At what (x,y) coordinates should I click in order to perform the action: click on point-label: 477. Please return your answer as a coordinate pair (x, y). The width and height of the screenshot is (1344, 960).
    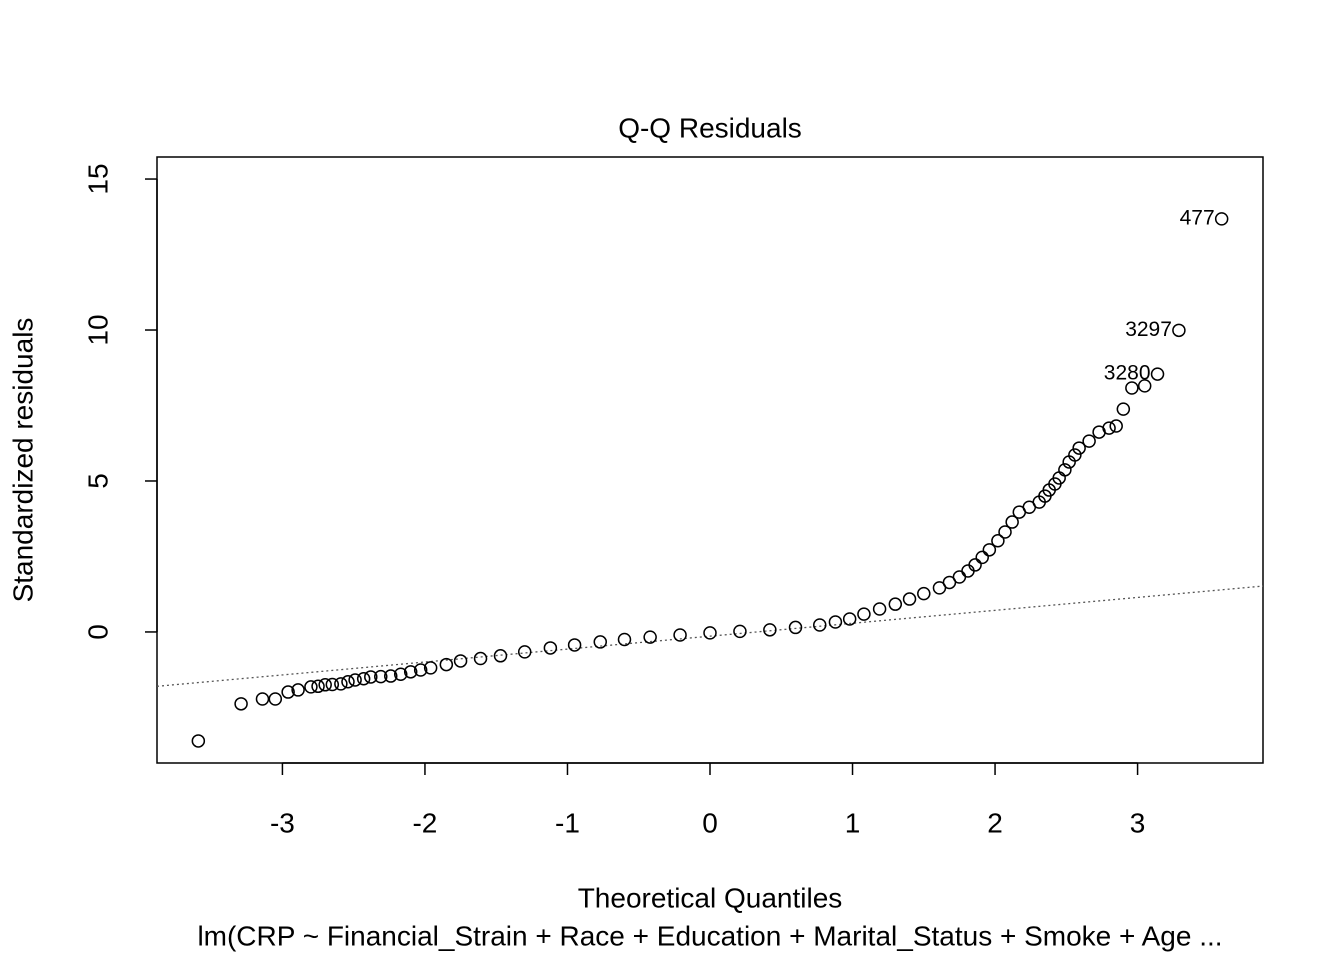
    Looking at the image, I should click on (1197, 217).